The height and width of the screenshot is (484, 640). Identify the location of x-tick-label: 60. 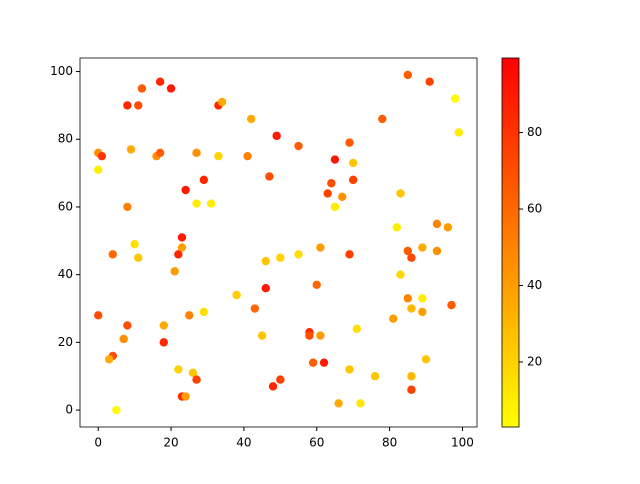
(316, 443).